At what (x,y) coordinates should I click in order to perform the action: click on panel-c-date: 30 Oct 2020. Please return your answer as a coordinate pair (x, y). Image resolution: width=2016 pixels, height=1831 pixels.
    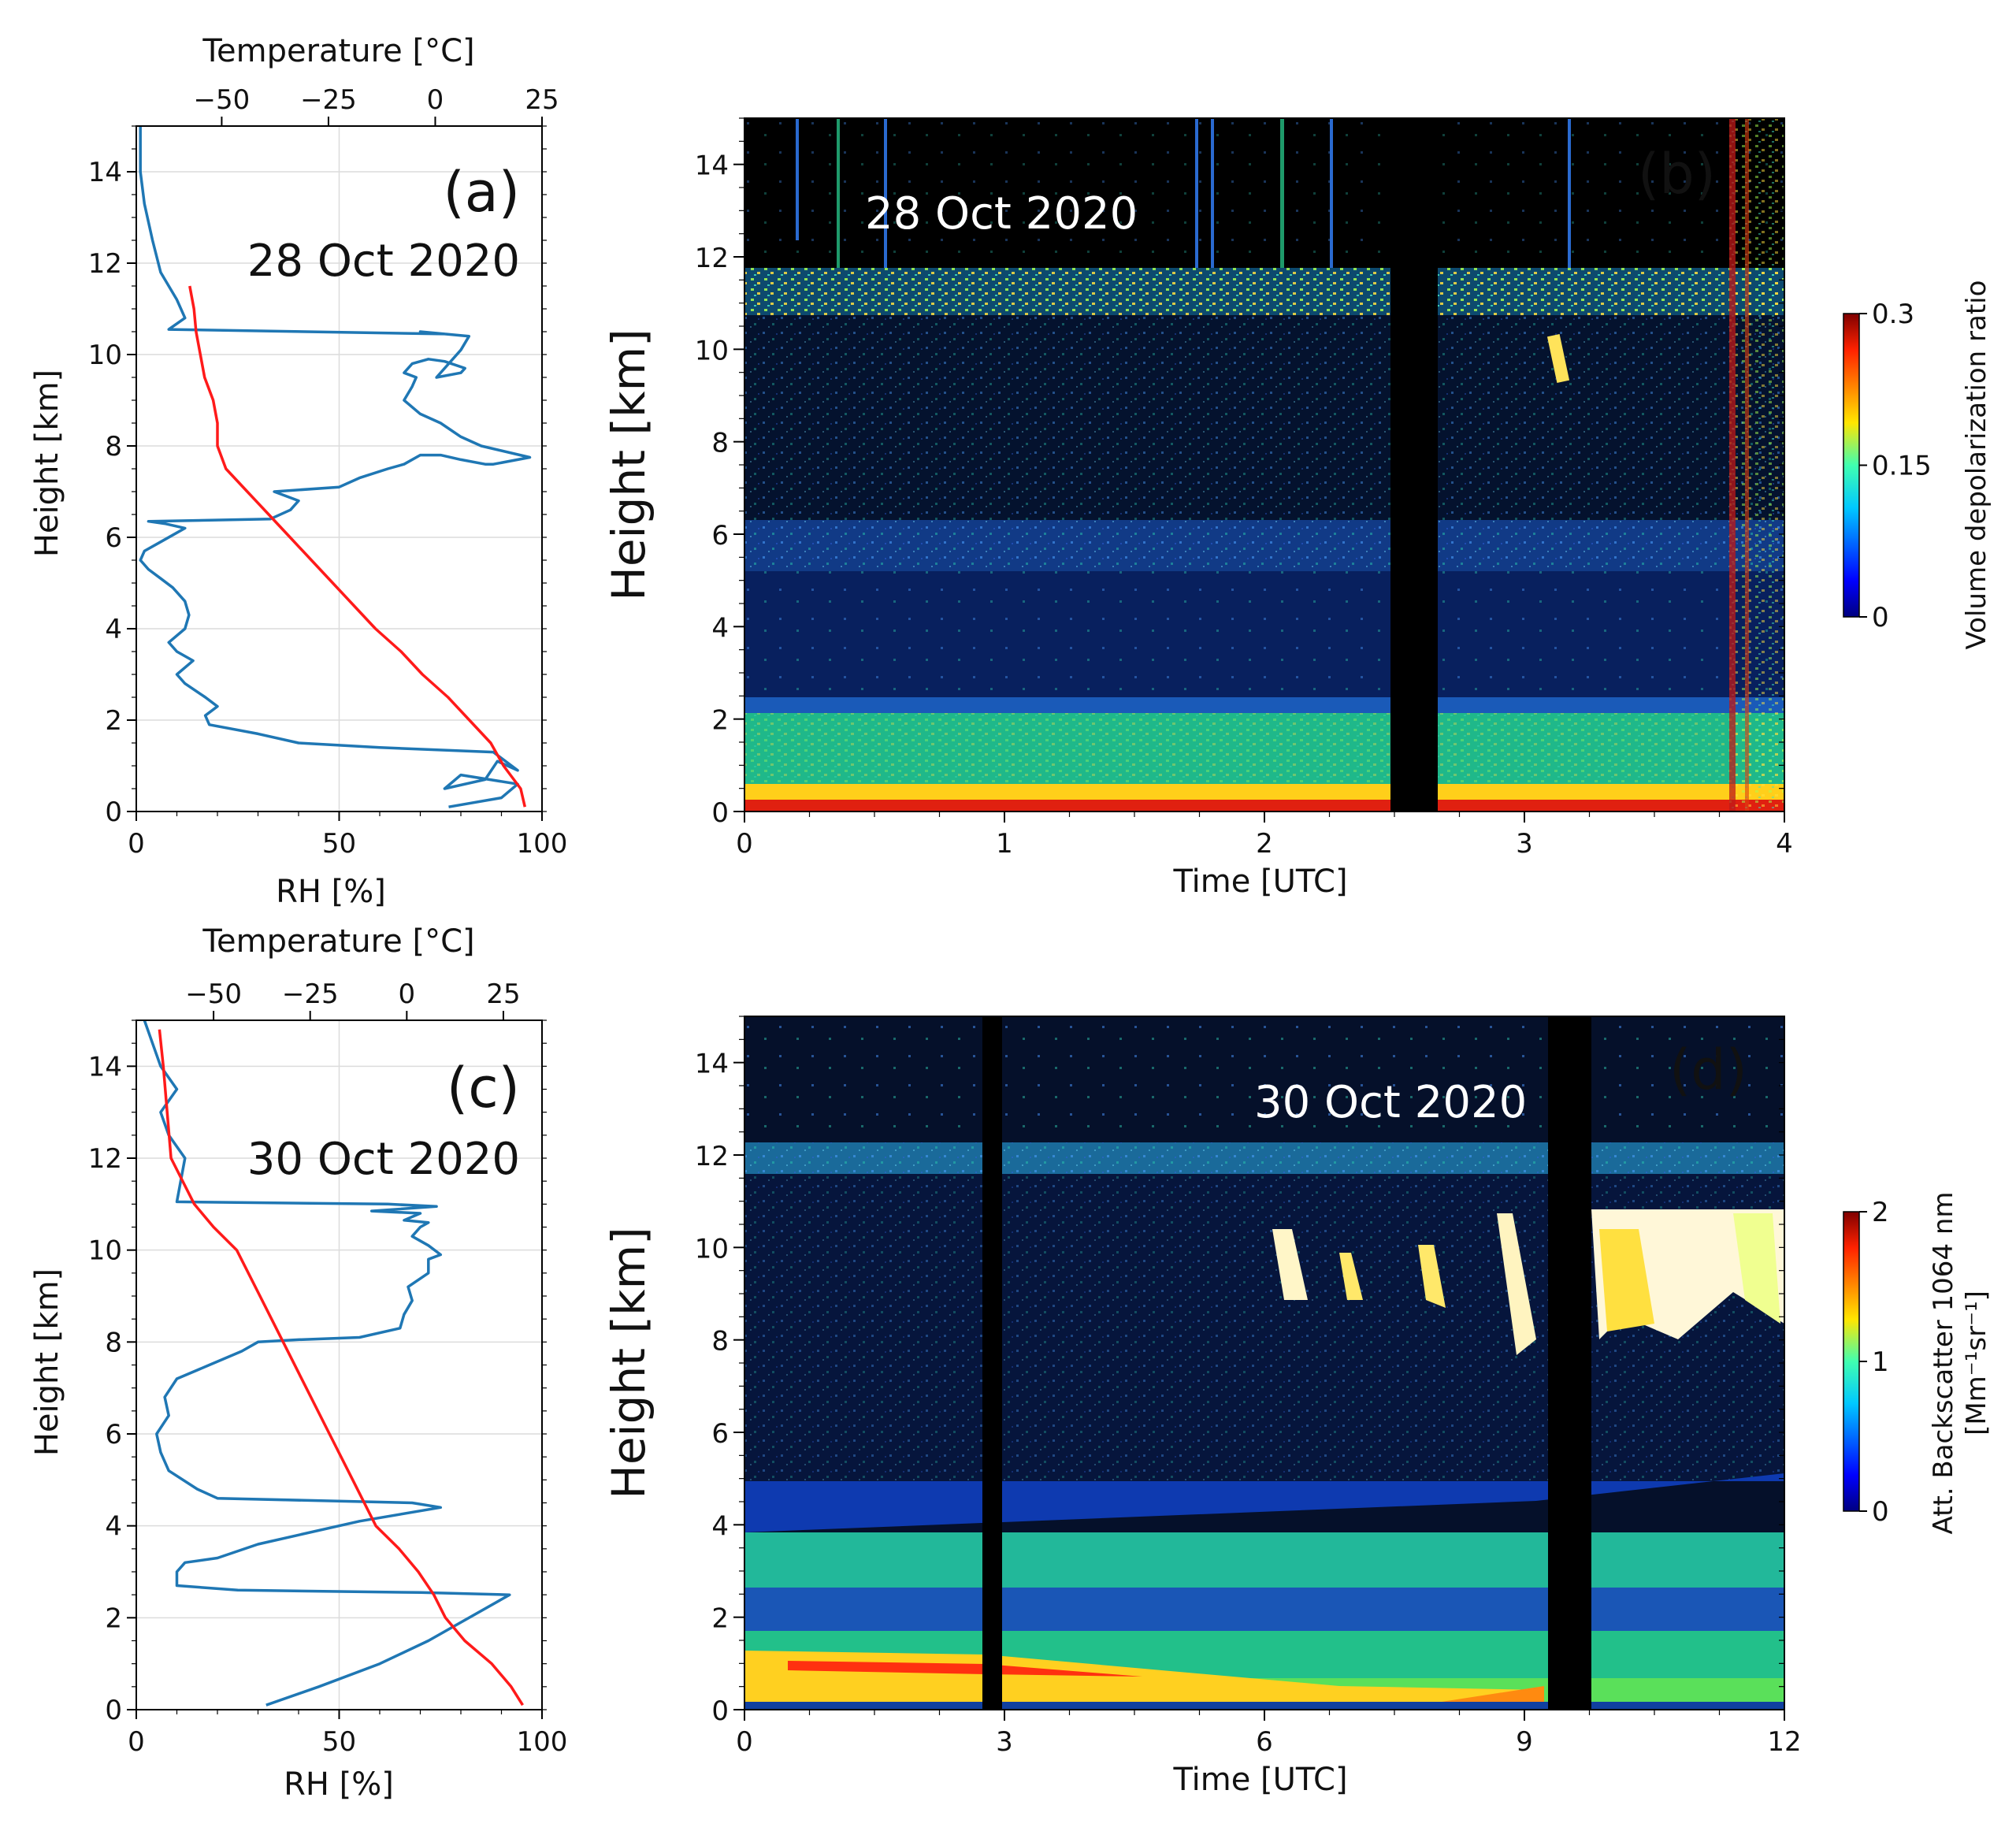
    Looking at the image, I should click on (383, 1159).